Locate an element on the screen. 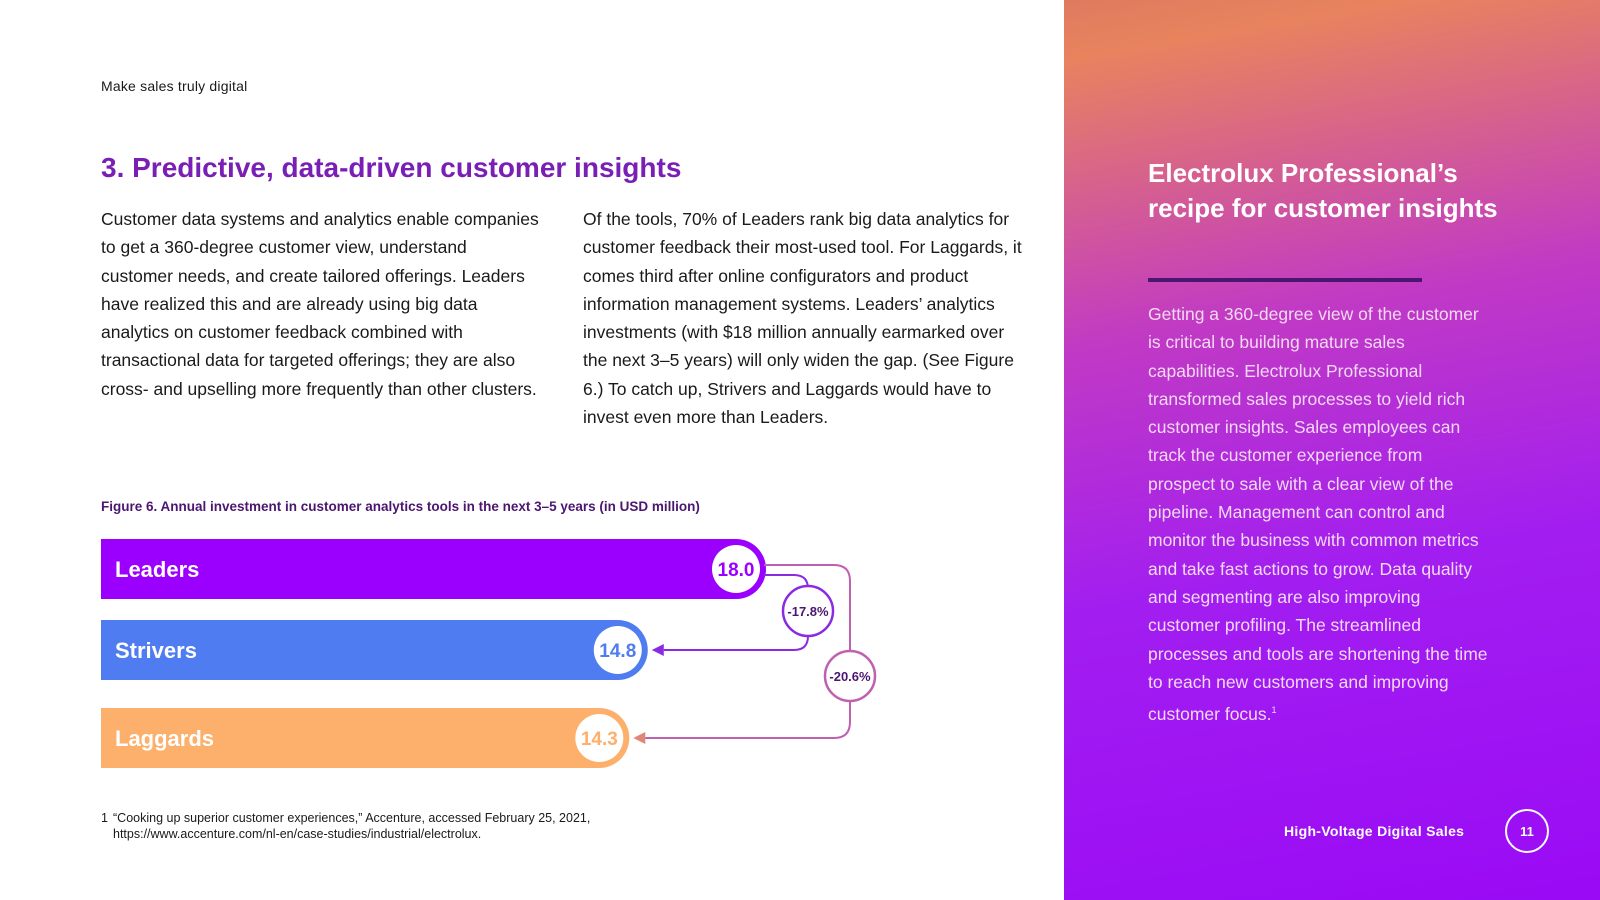  value-circle-laggards is located at coordinates (599, 738).